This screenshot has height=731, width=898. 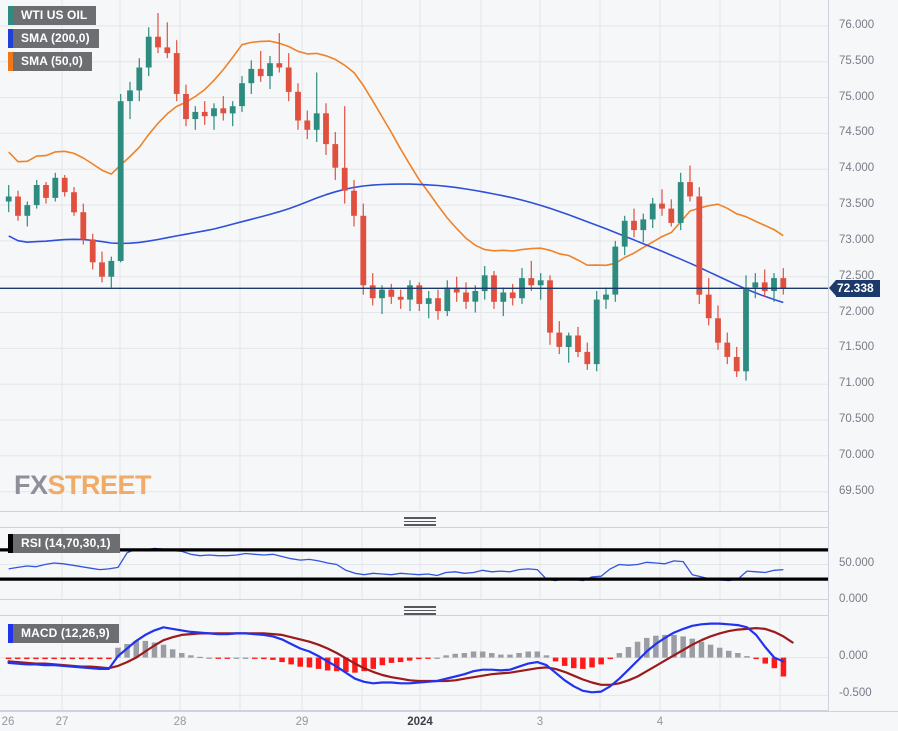 I want to click on rsi-color-swatch, so click(x=10, y=543).